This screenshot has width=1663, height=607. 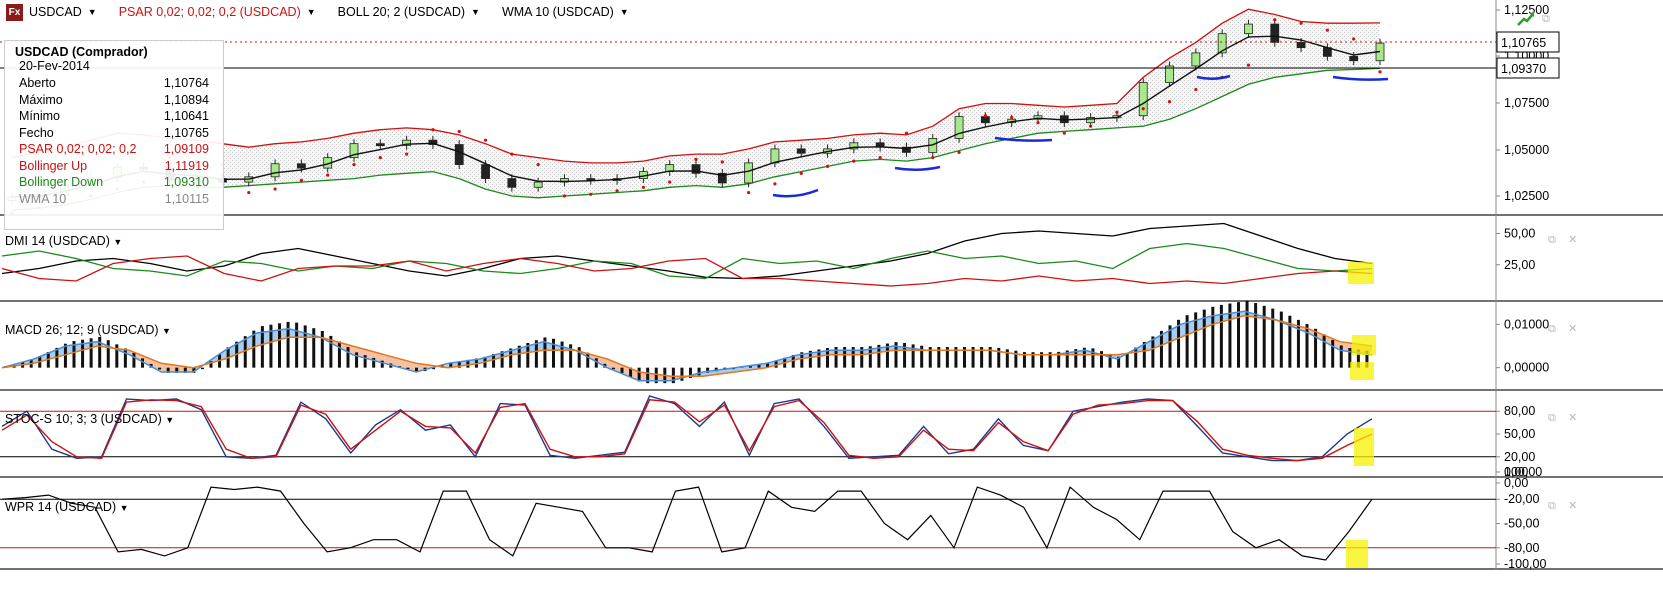 What do you see at coordinates (1546, 19) in the screenshot?
I see `maximize-icon: ⧉` at bounding box center [1546, 19].